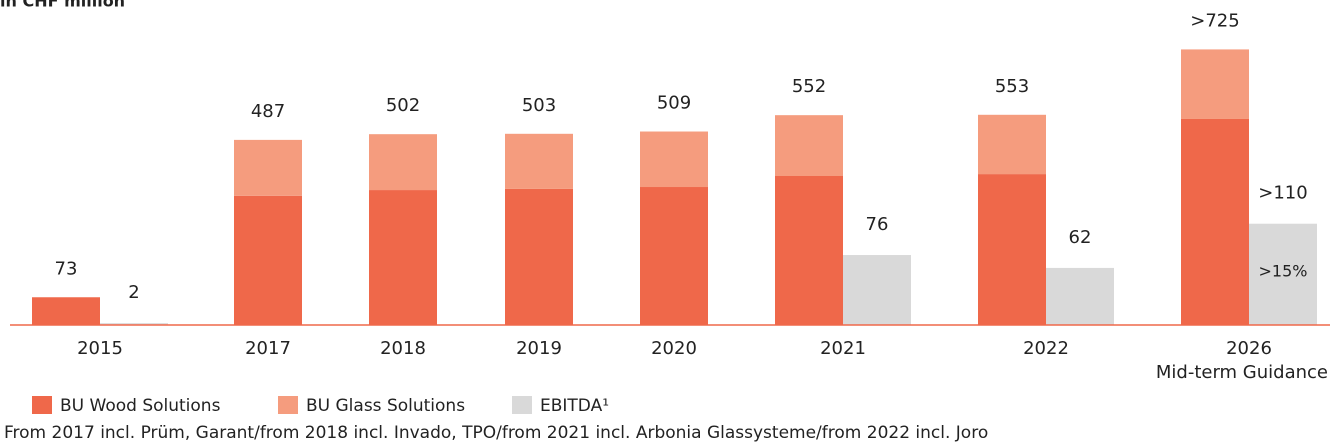  Describe the element at coordinates (574, 406) in the screenshot. I see `legend-label: EBITDA¹` at that location.